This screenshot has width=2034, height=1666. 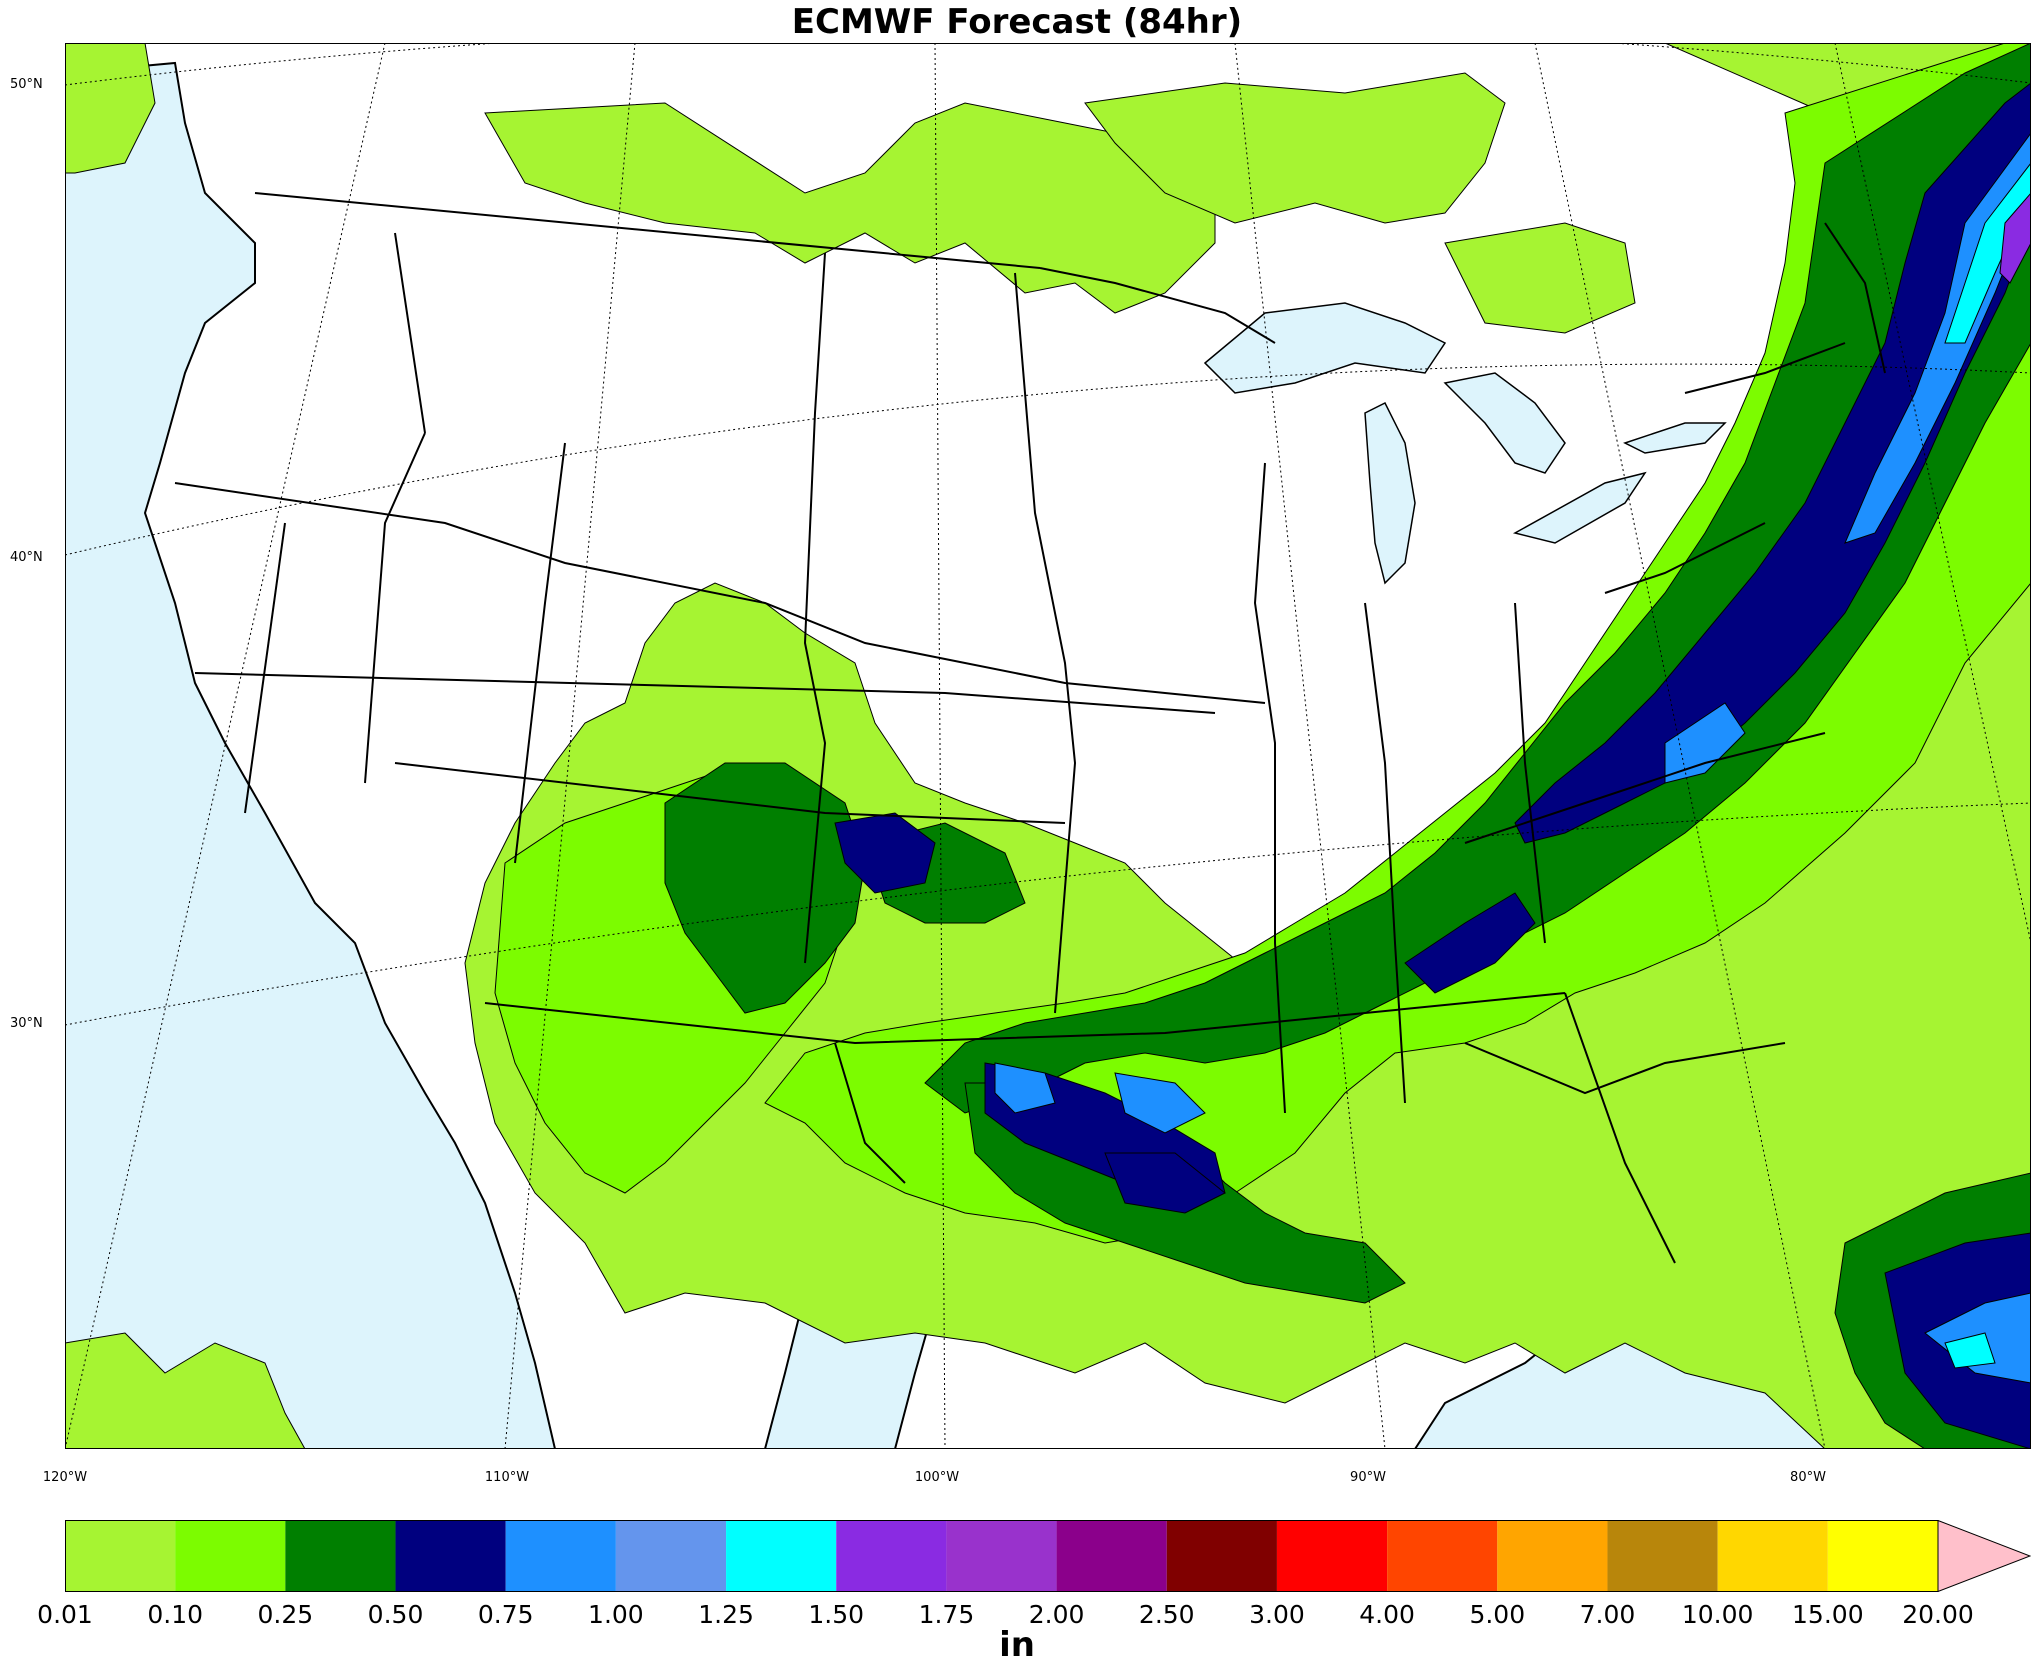 I want to click on lon-label-4: 80°W, so click(x=1808, y=1477).